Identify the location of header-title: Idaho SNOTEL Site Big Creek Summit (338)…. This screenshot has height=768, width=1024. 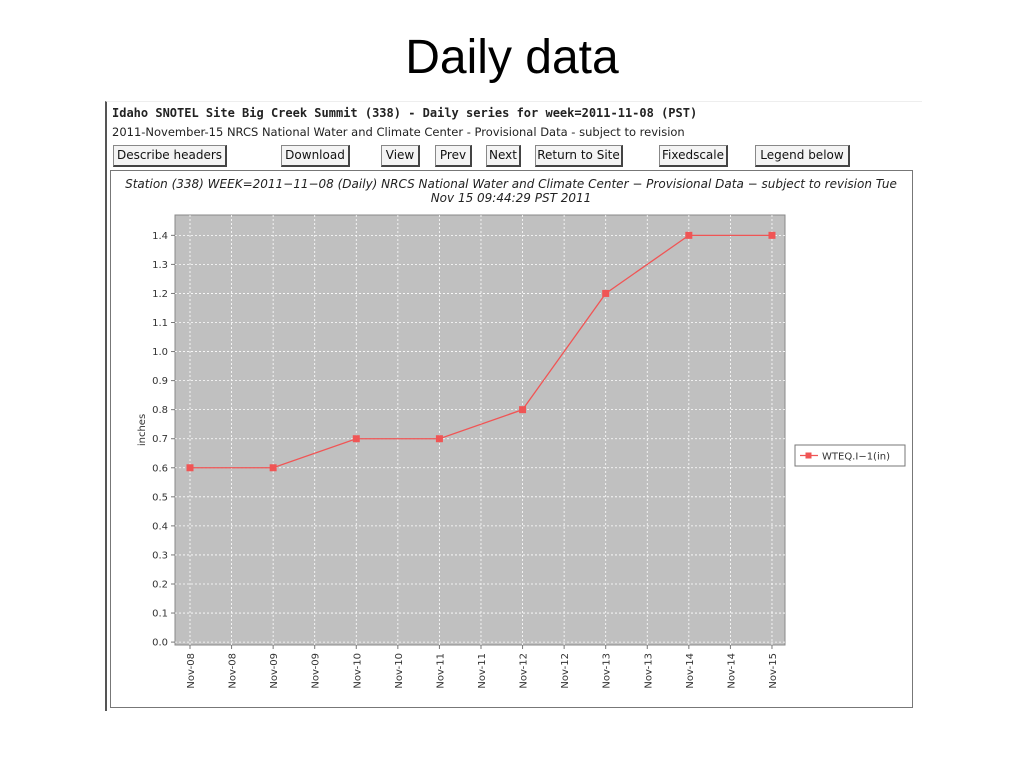
(405, 113).